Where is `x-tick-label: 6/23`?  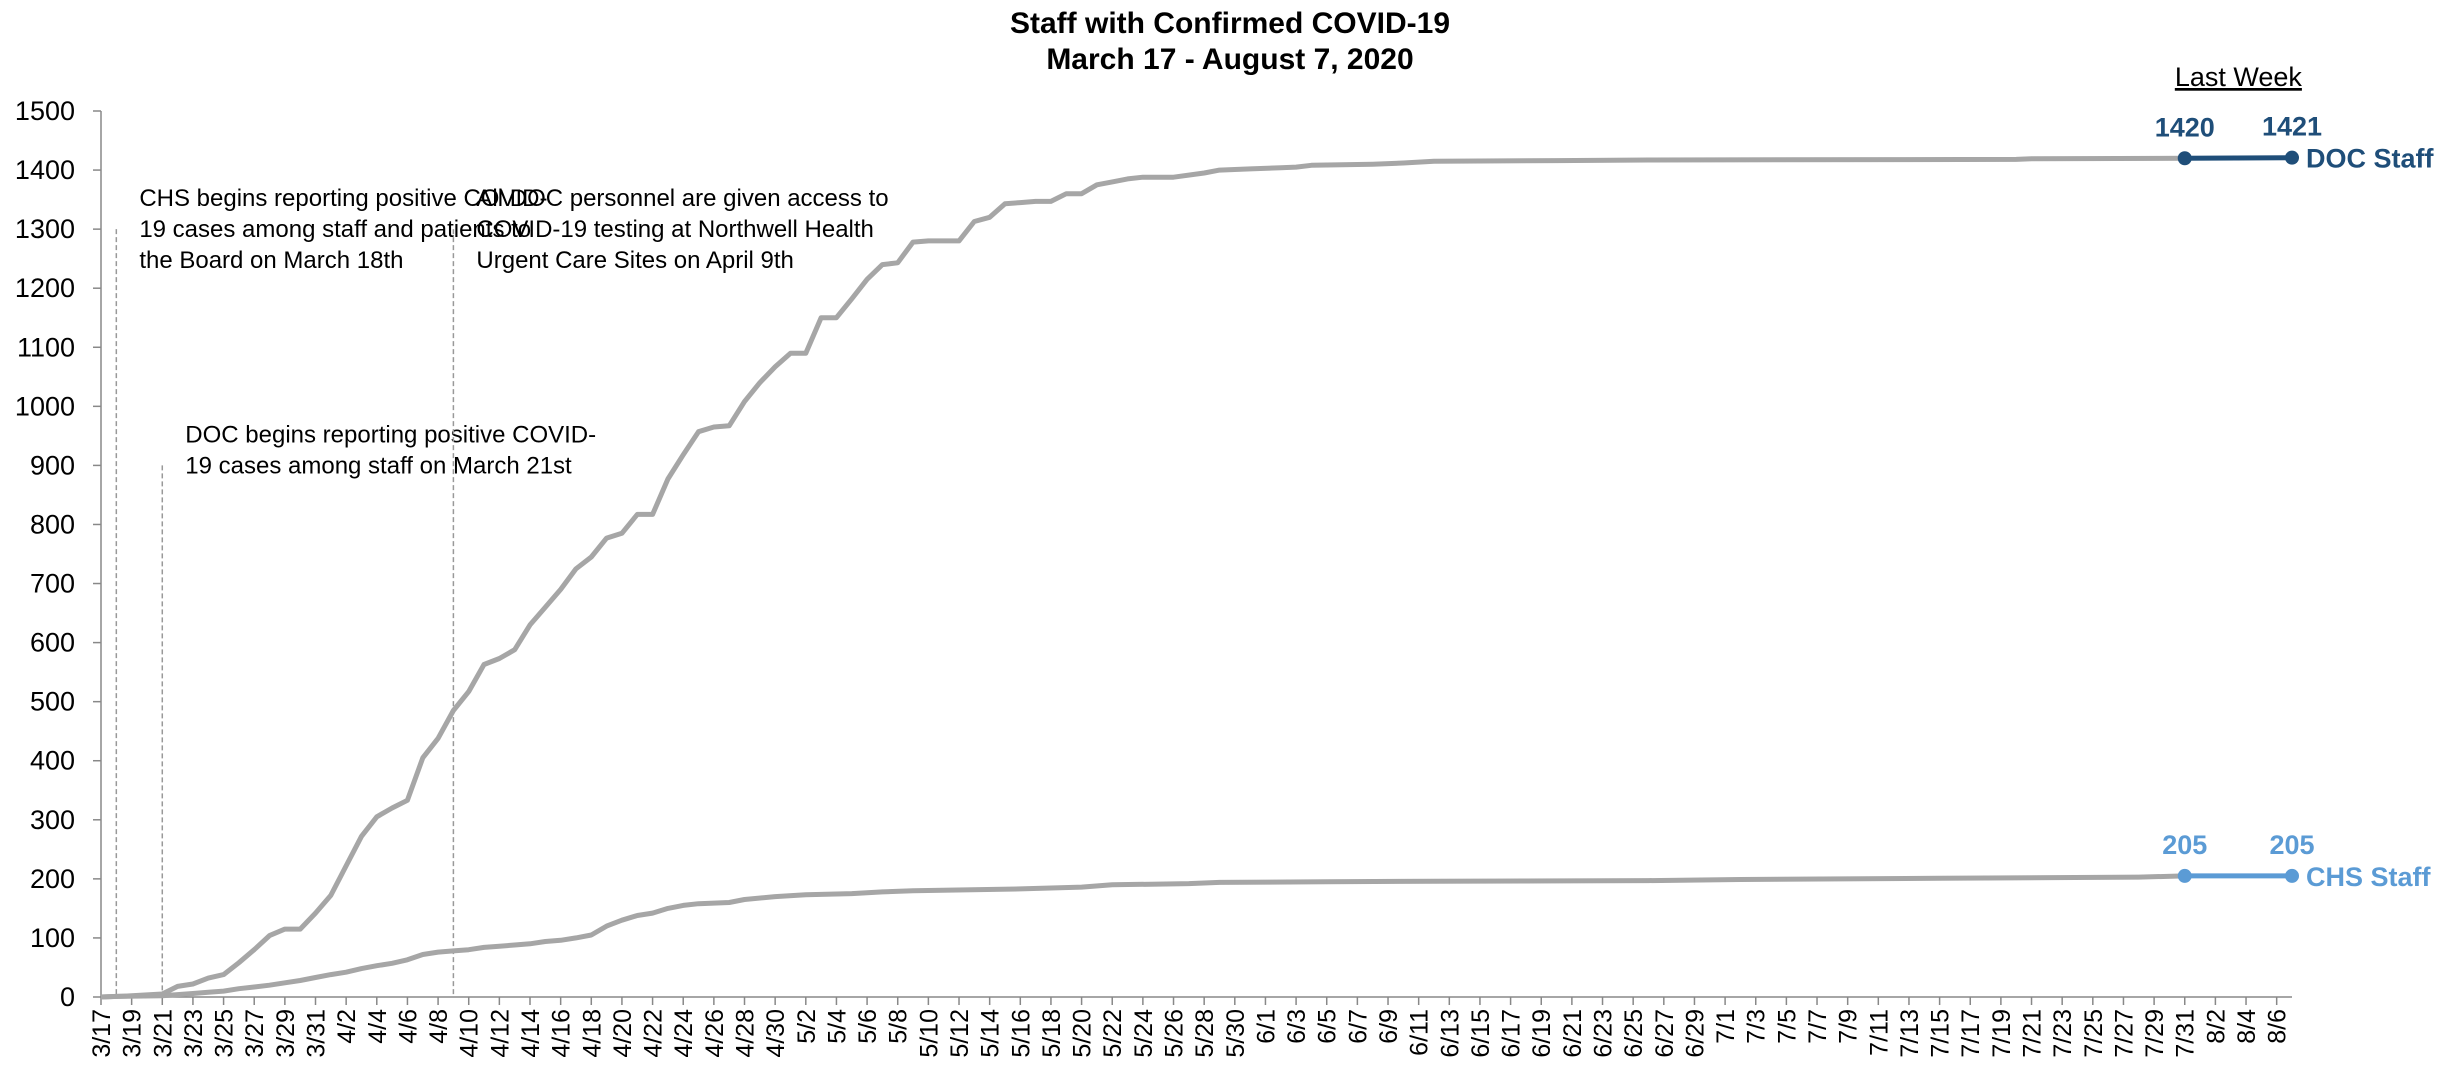 x-tick-label: 6/23 is located at coordinates (1604, 1033).